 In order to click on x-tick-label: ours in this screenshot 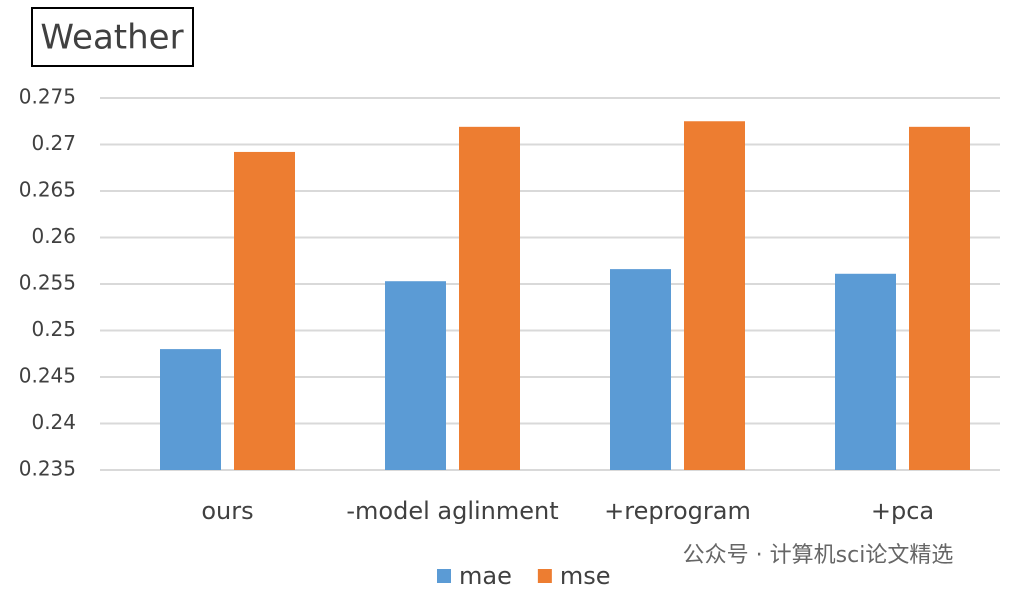, I will do `click(227, 511)`.